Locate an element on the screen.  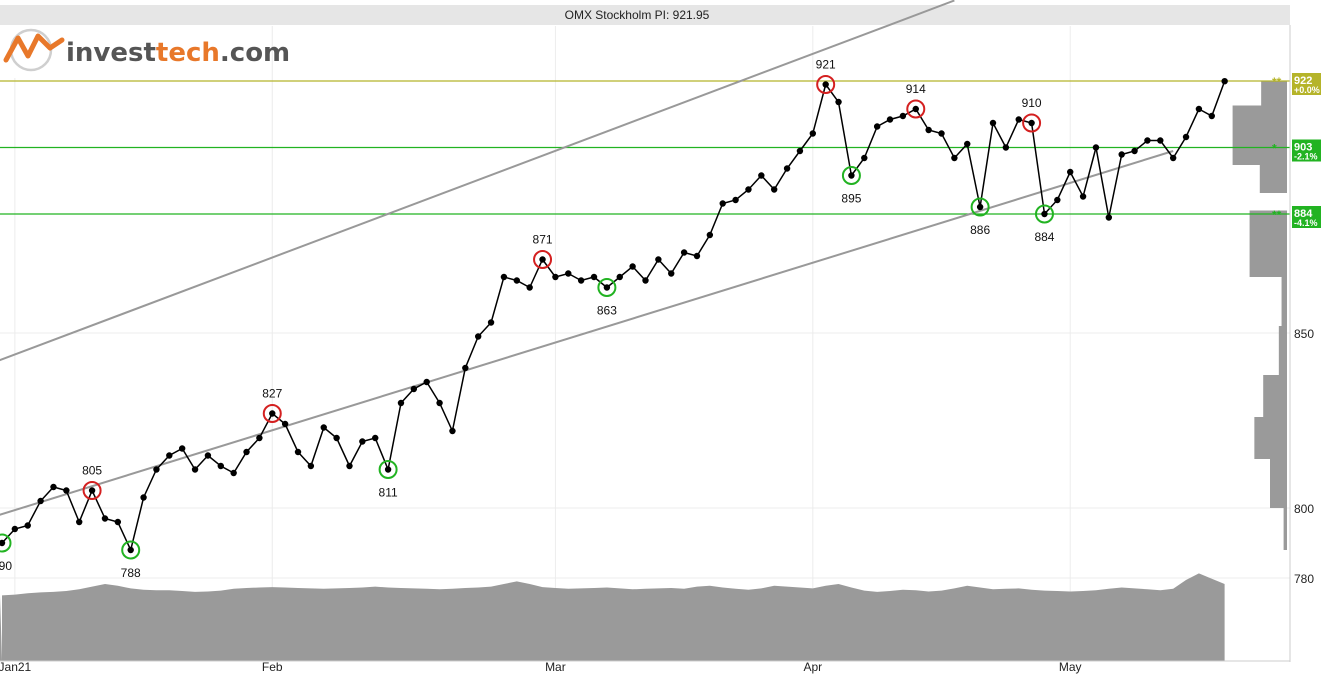
peak-label: 805 is located at coordinates (92, 471).